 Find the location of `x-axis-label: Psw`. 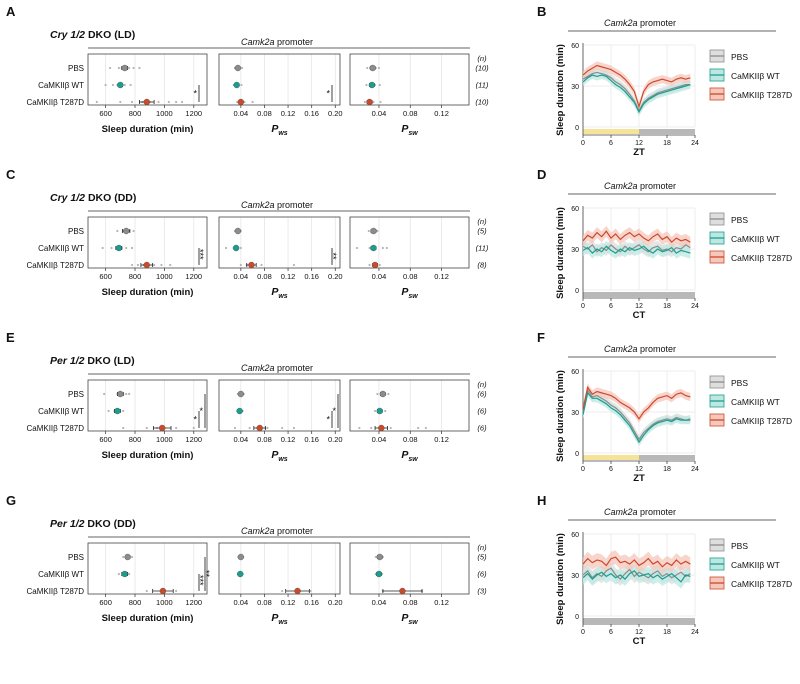

x-axis-label: Psw is located at coordinates (409, 293).